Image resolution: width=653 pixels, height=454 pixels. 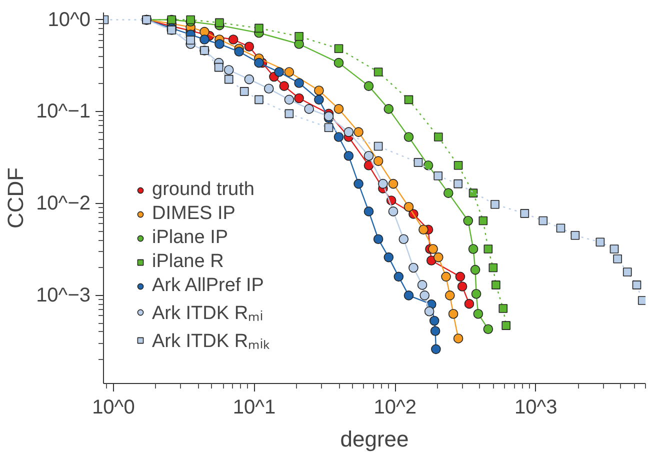 What do you see at coordinates (15, 198) in the screenshot?
I see `y-axis-title: CCDF` at bounding box center [15, 198].